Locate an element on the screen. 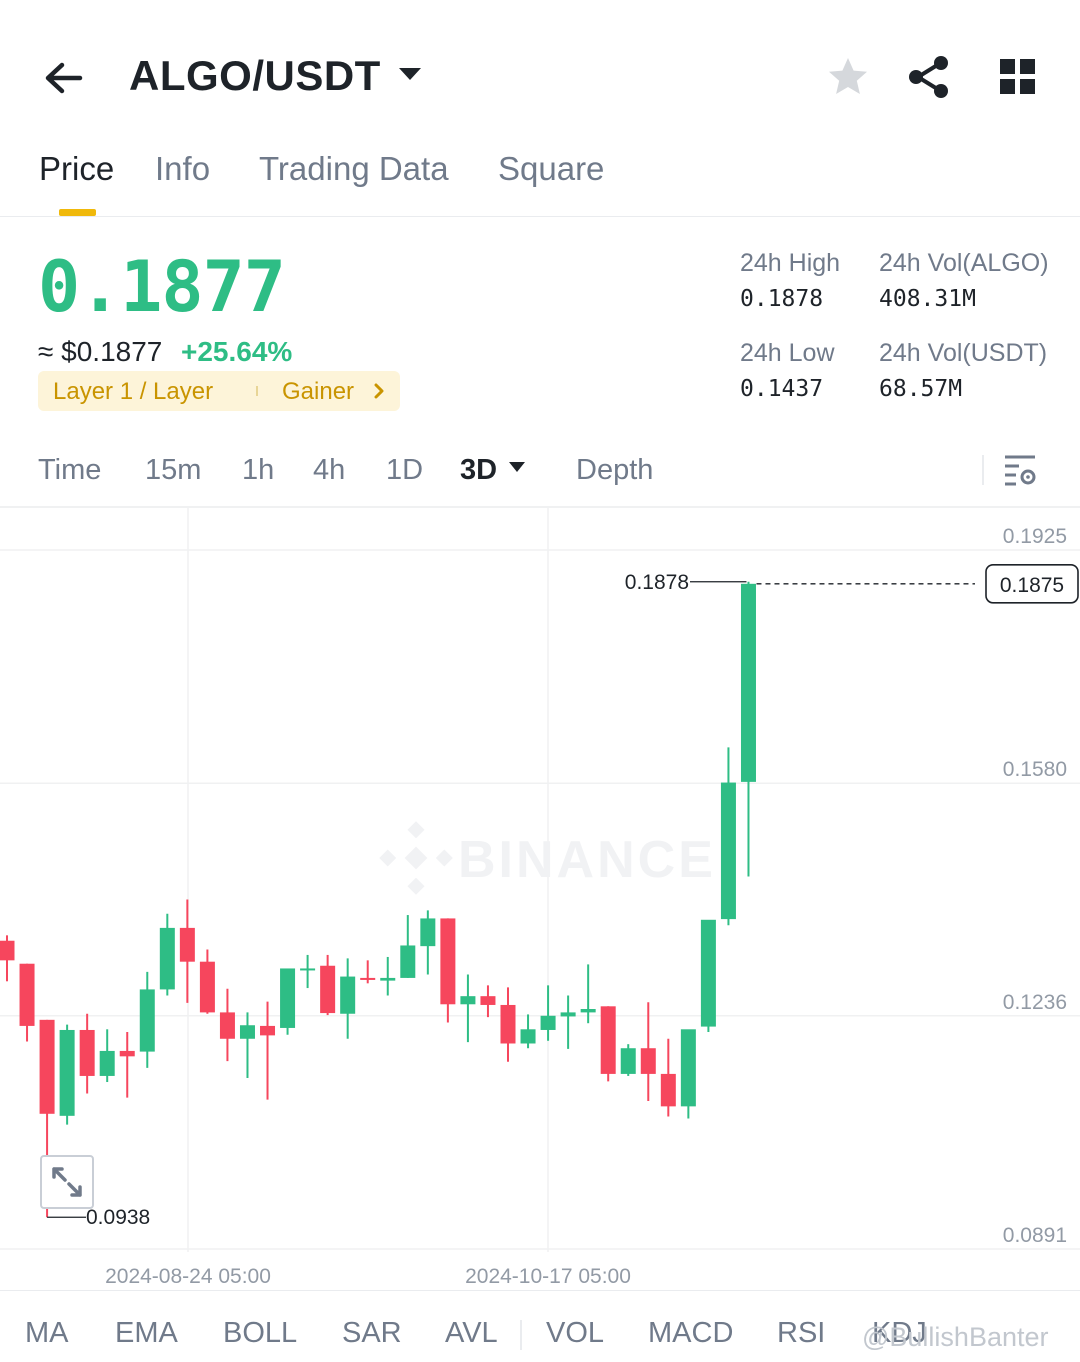  y-axis-labels: 0.1925 0.1580 0.1236 0.0891 is located at coordinates (1035, 886).